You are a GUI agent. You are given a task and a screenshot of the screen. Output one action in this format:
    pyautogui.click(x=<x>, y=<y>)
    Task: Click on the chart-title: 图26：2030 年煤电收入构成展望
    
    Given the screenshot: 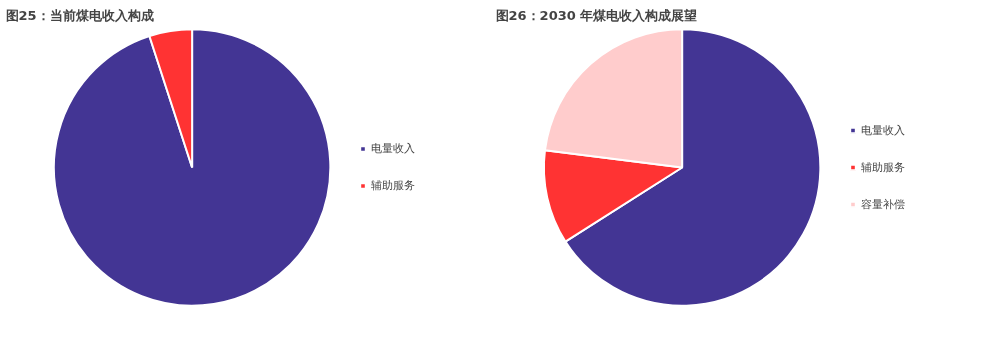 What is the action you would take?
    pyautogui.click(x=596, y=15)
    